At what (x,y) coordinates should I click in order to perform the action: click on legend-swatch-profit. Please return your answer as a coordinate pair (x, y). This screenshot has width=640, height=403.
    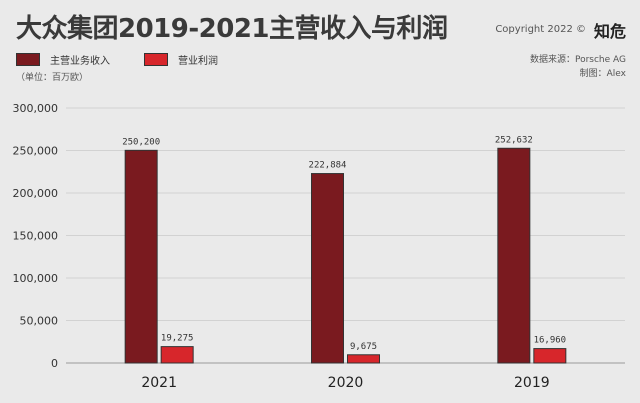
    Looking at the image, I should click on (156, 59).